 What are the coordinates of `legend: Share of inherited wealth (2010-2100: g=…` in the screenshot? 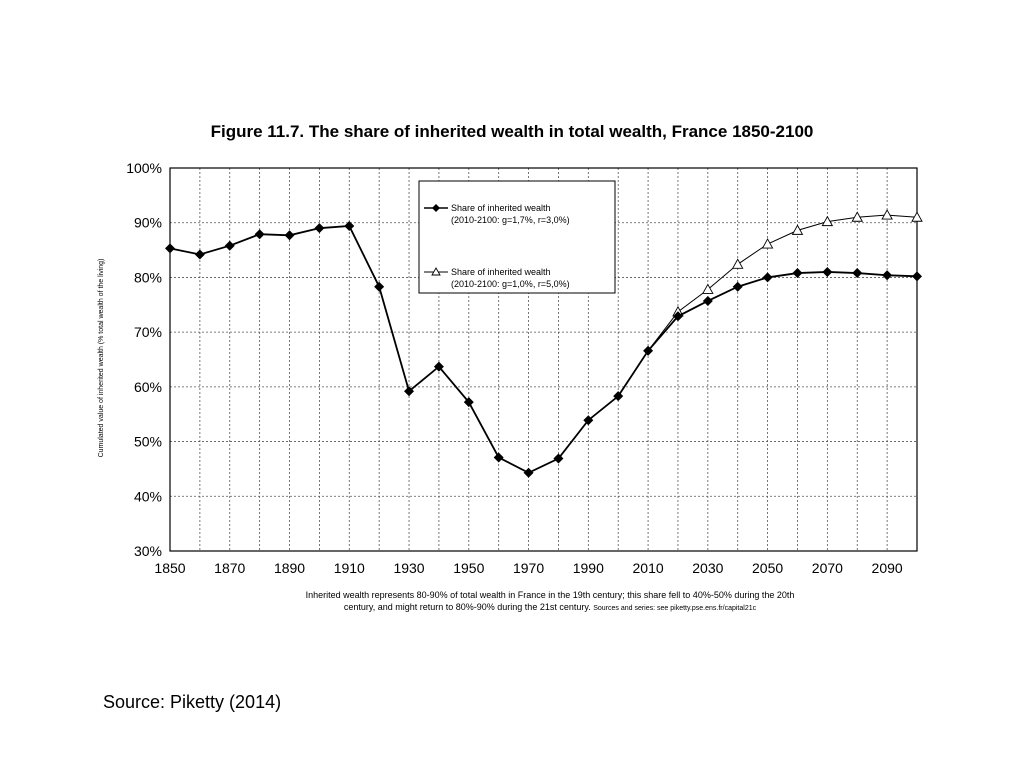 It's located at (517, 237).